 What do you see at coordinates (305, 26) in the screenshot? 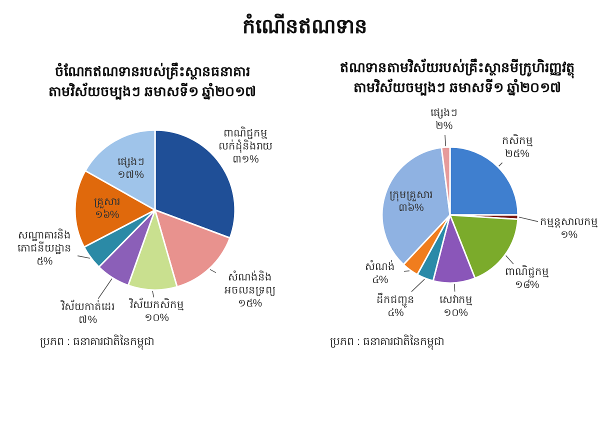
I see `text: កំណើនឥណទាន` at bounding box center [305, 26].